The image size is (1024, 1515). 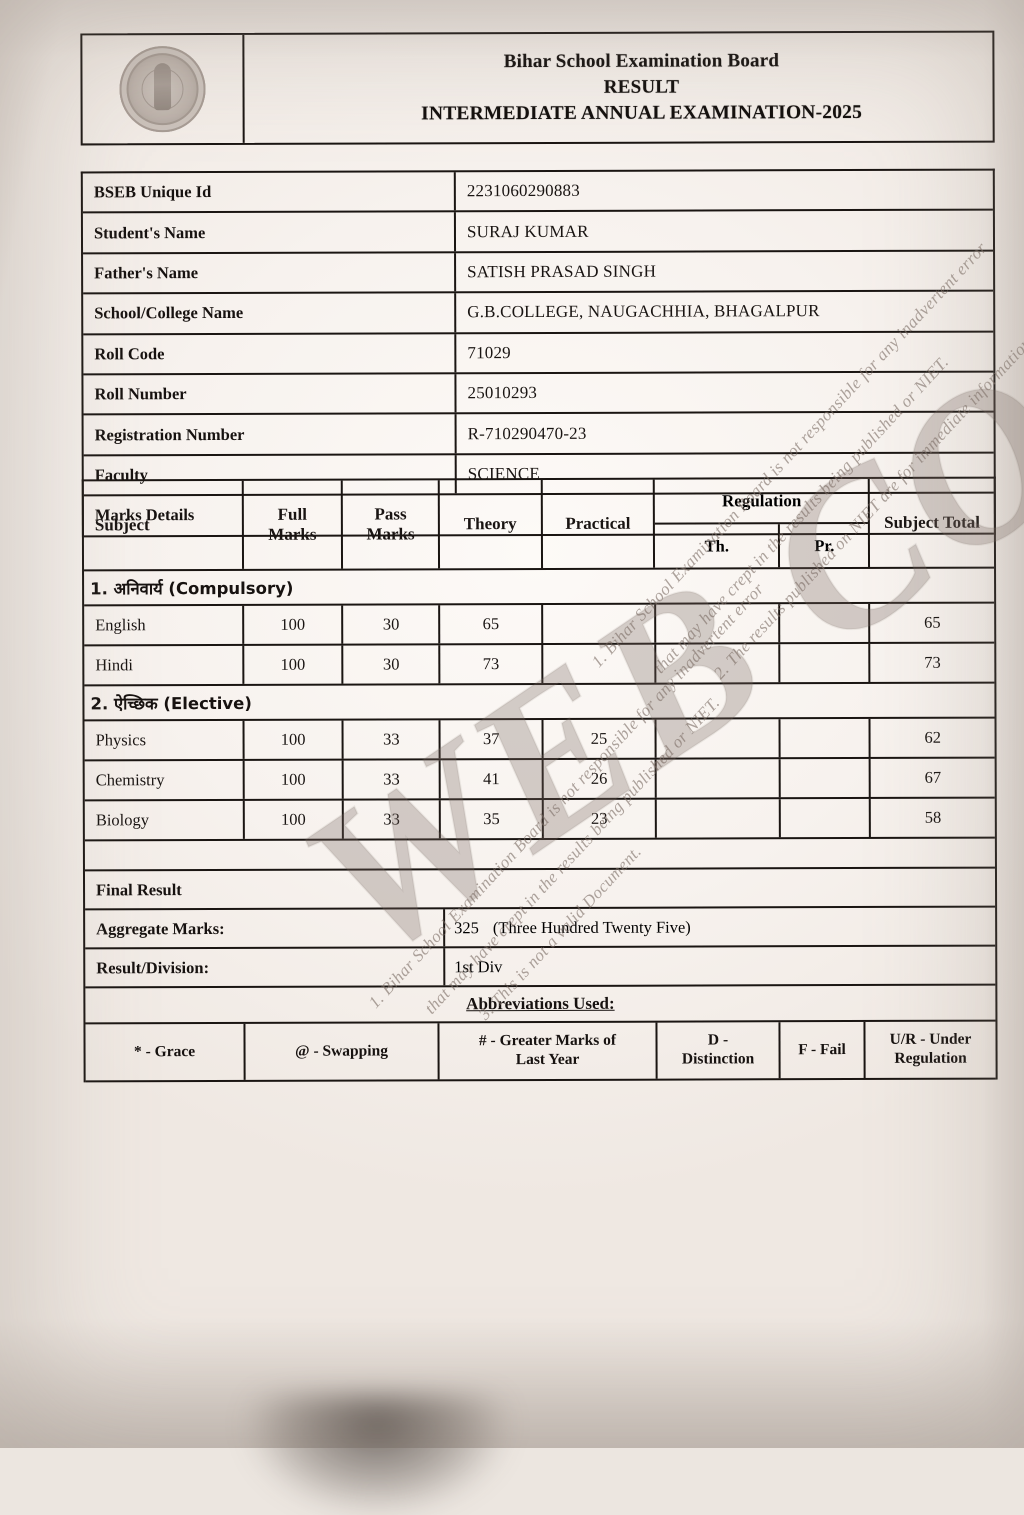 What do you see at coordinates (265, 928) in the screenshot?
I see `aggregate-marks-label: Aggregate Marks:` at bounding box center [265, 928].